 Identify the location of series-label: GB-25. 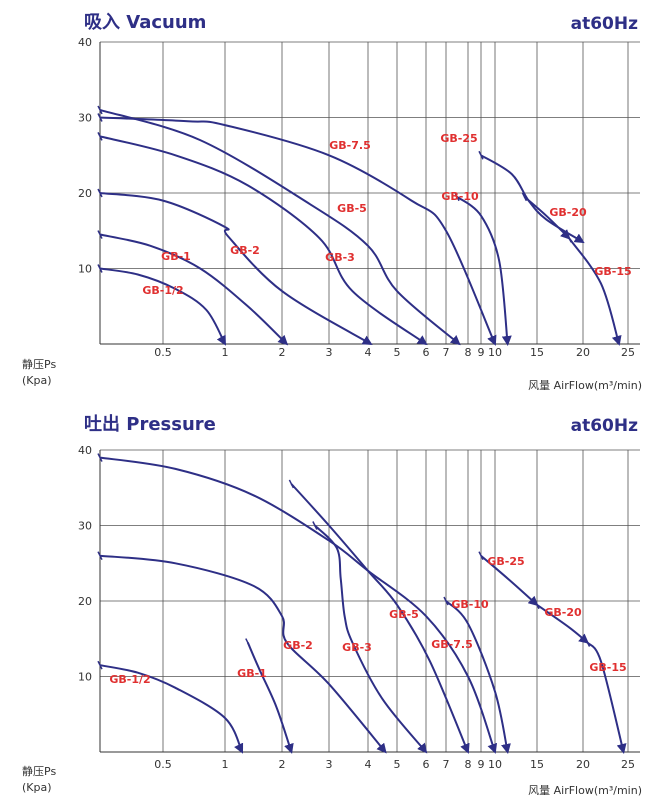
(505, 561).